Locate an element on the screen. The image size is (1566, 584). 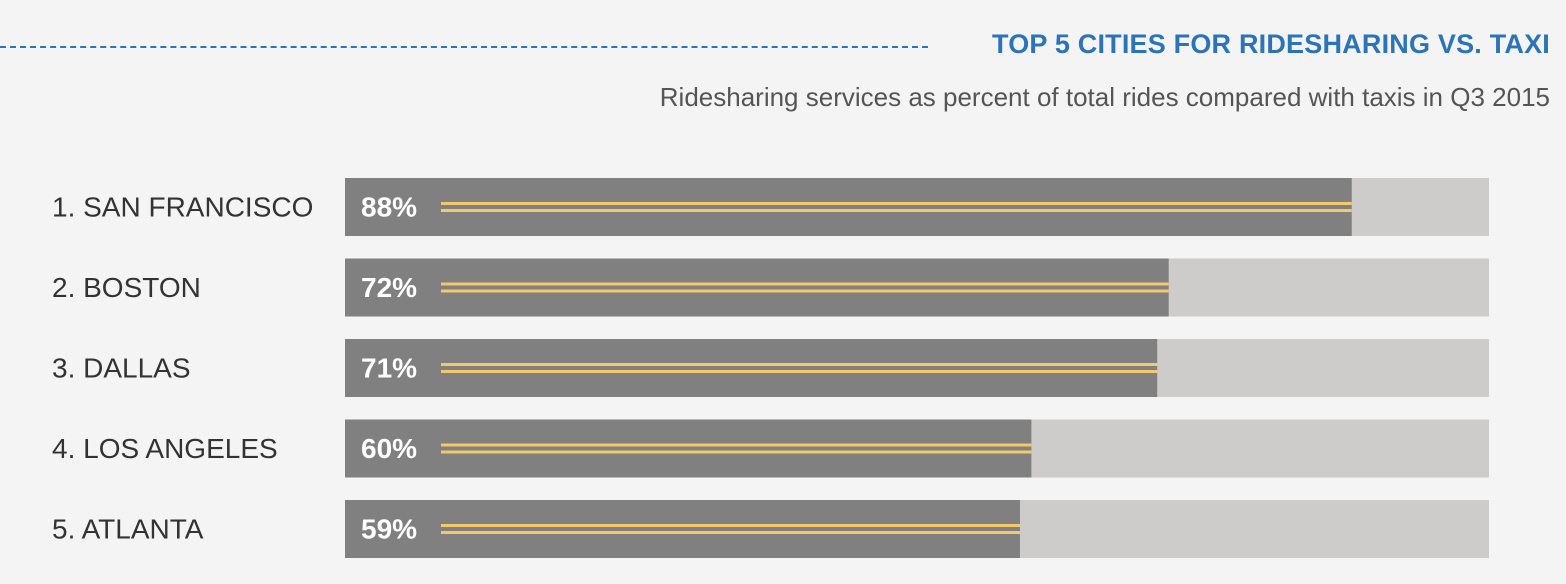
city-label: 4. LOS ANGELES is located at coordinates (165, 448).